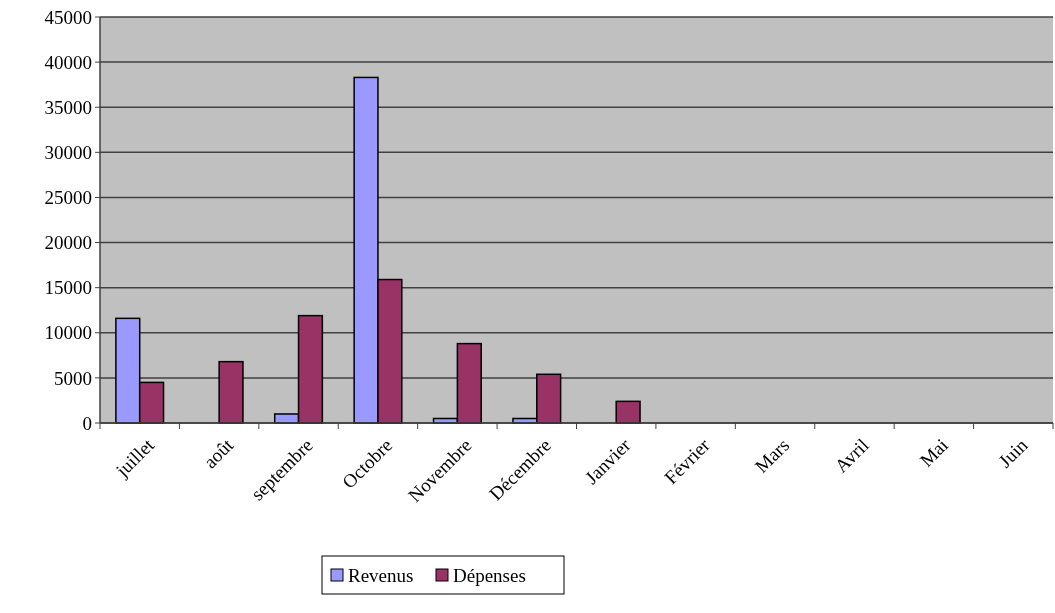 The height and width of the screenshot is (613, 1055). Describe the element at coordinates (68, 17) in the screenshot. I see `y-tick-label: 45000` at that location.